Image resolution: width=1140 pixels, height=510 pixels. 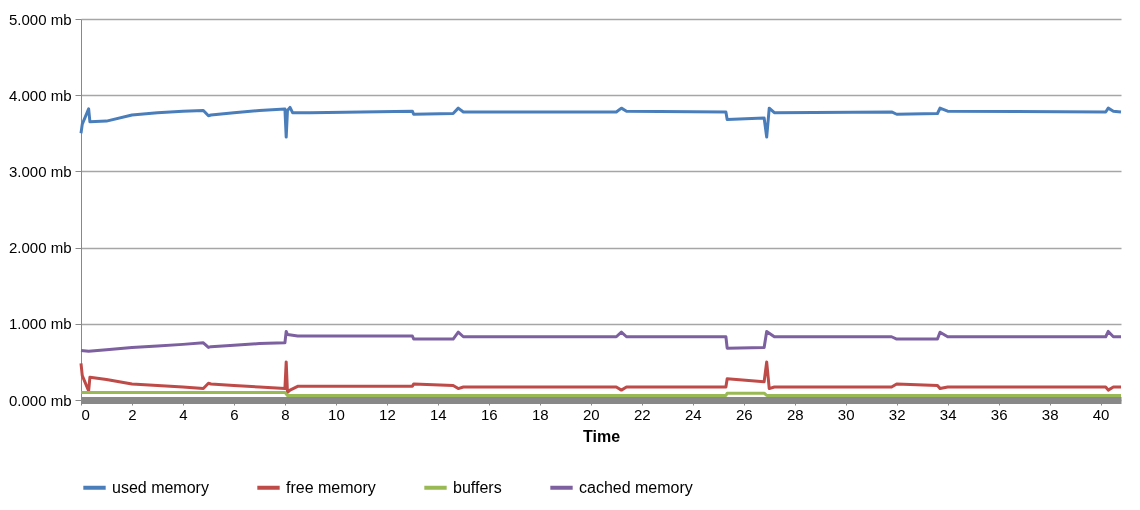 I want to click on x-tick-label: 6, so click(x=234, y=414).